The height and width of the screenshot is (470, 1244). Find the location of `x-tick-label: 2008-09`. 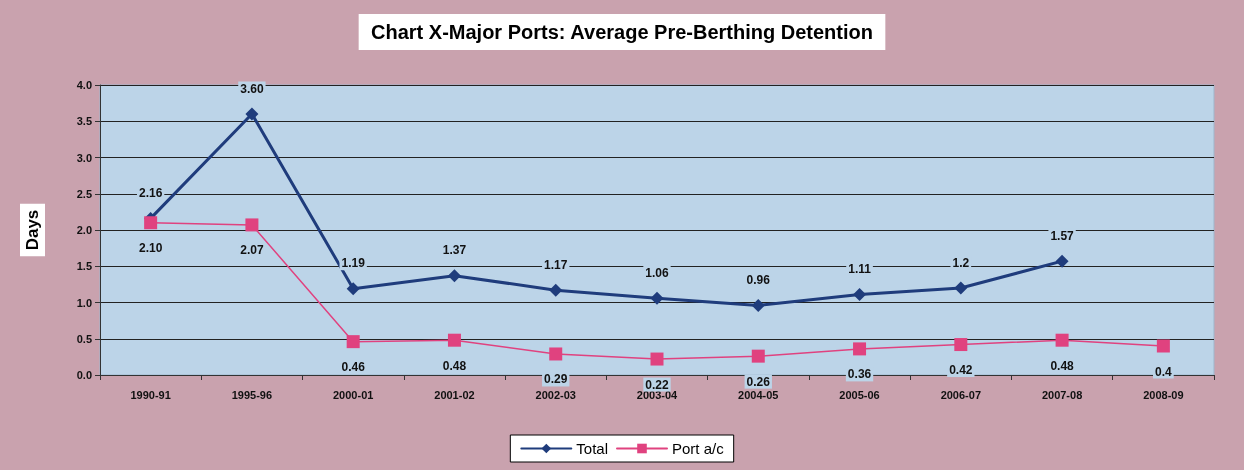

x-tick-label: 2008-09 is located at coordinates (1163, 394).